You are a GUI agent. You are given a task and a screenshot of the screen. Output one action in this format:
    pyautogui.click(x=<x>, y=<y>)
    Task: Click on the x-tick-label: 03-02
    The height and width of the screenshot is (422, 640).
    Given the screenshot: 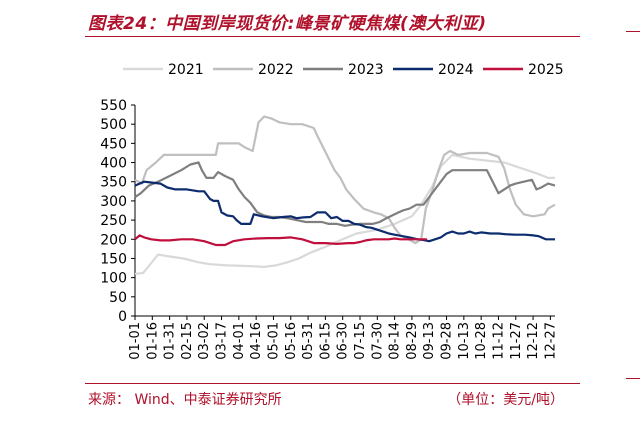 What is the action you would take?
    pyautogui.click(x=204, y=341)
    